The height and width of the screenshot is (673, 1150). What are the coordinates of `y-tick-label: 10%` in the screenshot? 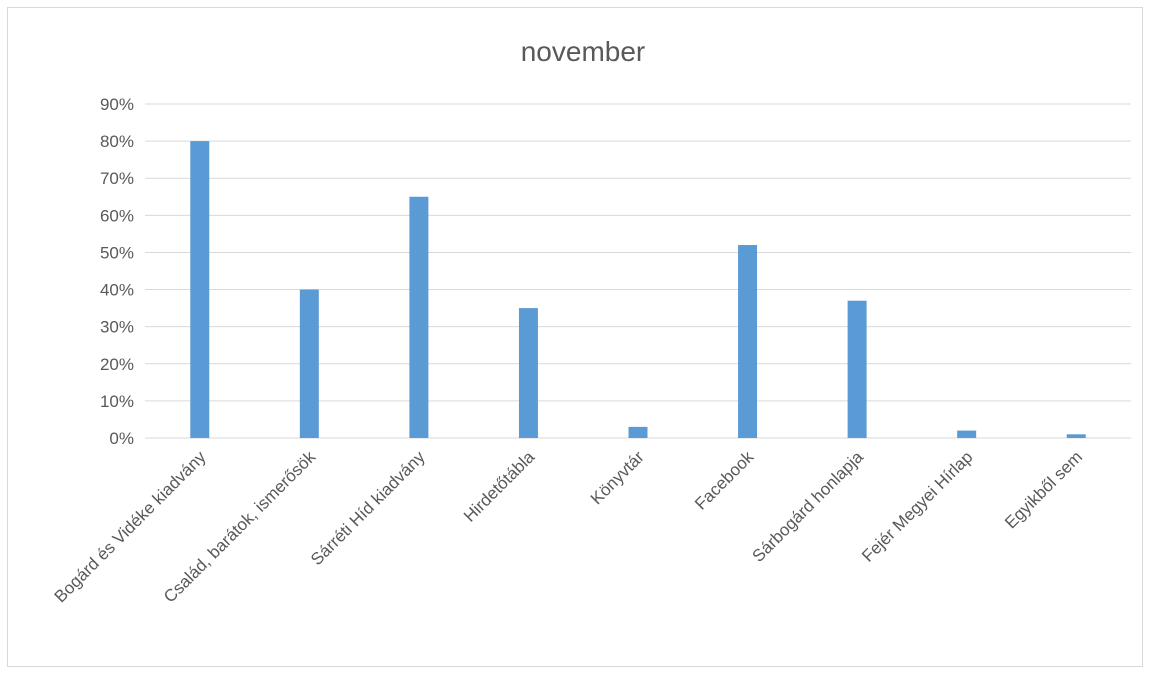 It's located at (117, 401).